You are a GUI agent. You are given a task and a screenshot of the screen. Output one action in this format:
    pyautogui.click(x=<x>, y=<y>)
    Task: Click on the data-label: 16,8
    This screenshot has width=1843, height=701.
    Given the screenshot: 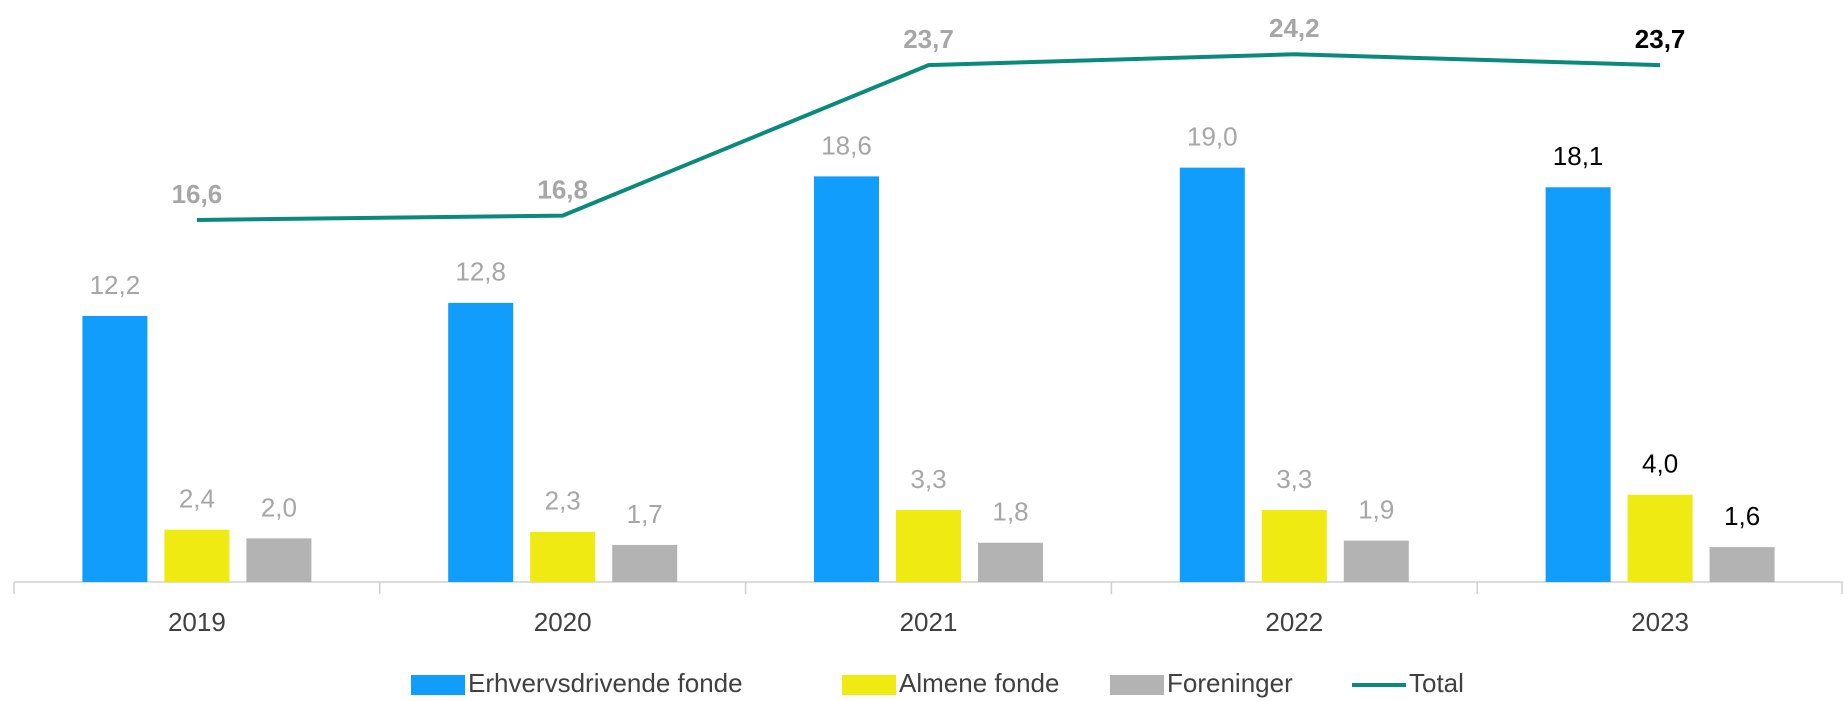 What is the action you would take?
    pyautogui.click(x=562, y=190)
    